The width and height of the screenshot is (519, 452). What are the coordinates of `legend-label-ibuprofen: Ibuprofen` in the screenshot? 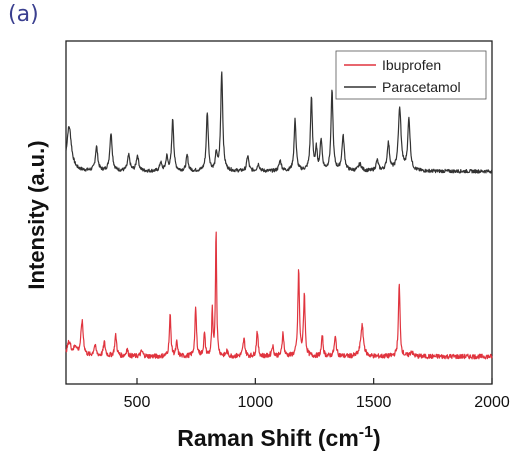 It's located at (411, 65).